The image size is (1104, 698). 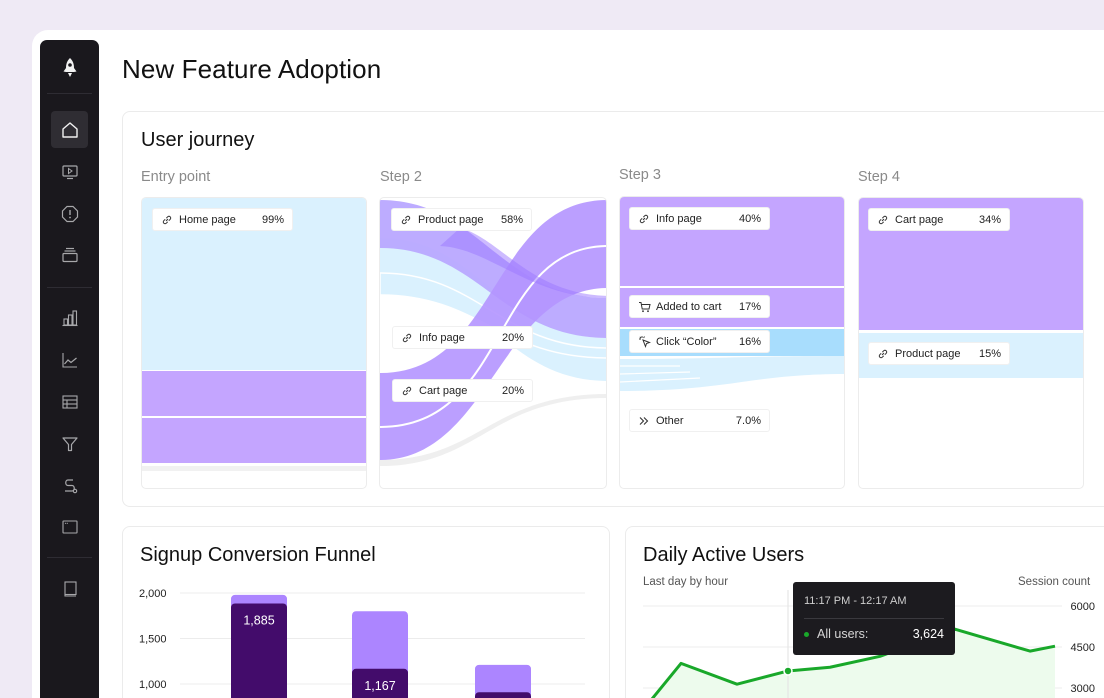 I want to click on node-percent: 7.0%, so click(x=748, y=420).